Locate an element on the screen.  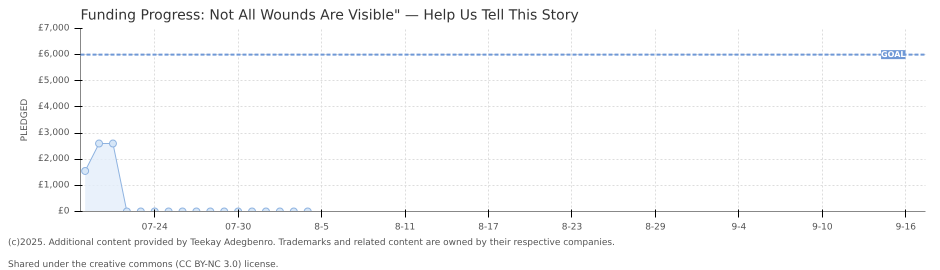
x-tick-label: 9-16 is located at coordinates (906, 227).